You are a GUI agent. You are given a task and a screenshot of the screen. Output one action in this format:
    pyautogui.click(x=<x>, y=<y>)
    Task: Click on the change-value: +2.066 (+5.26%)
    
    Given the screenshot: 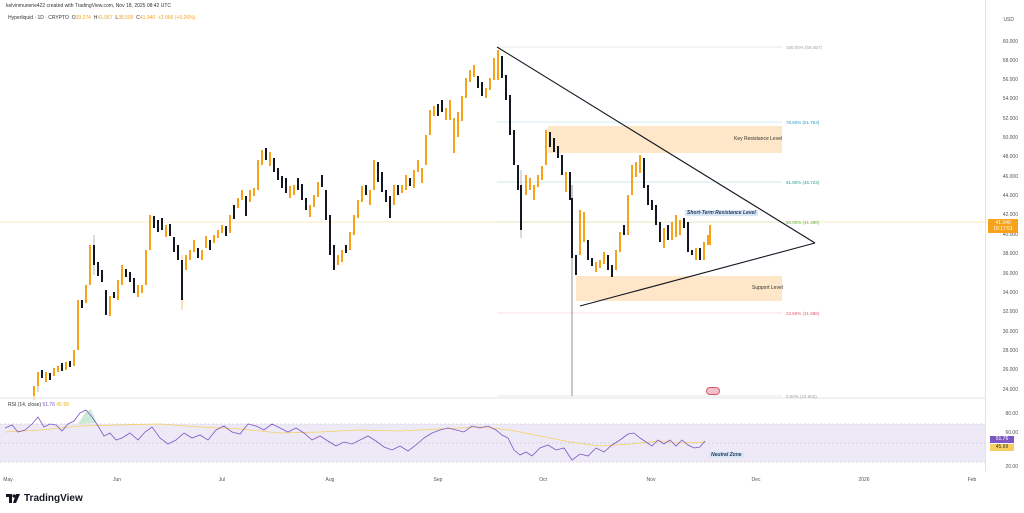 What is the action you would take?
    pyautogui.click(x=176, y=18)
    